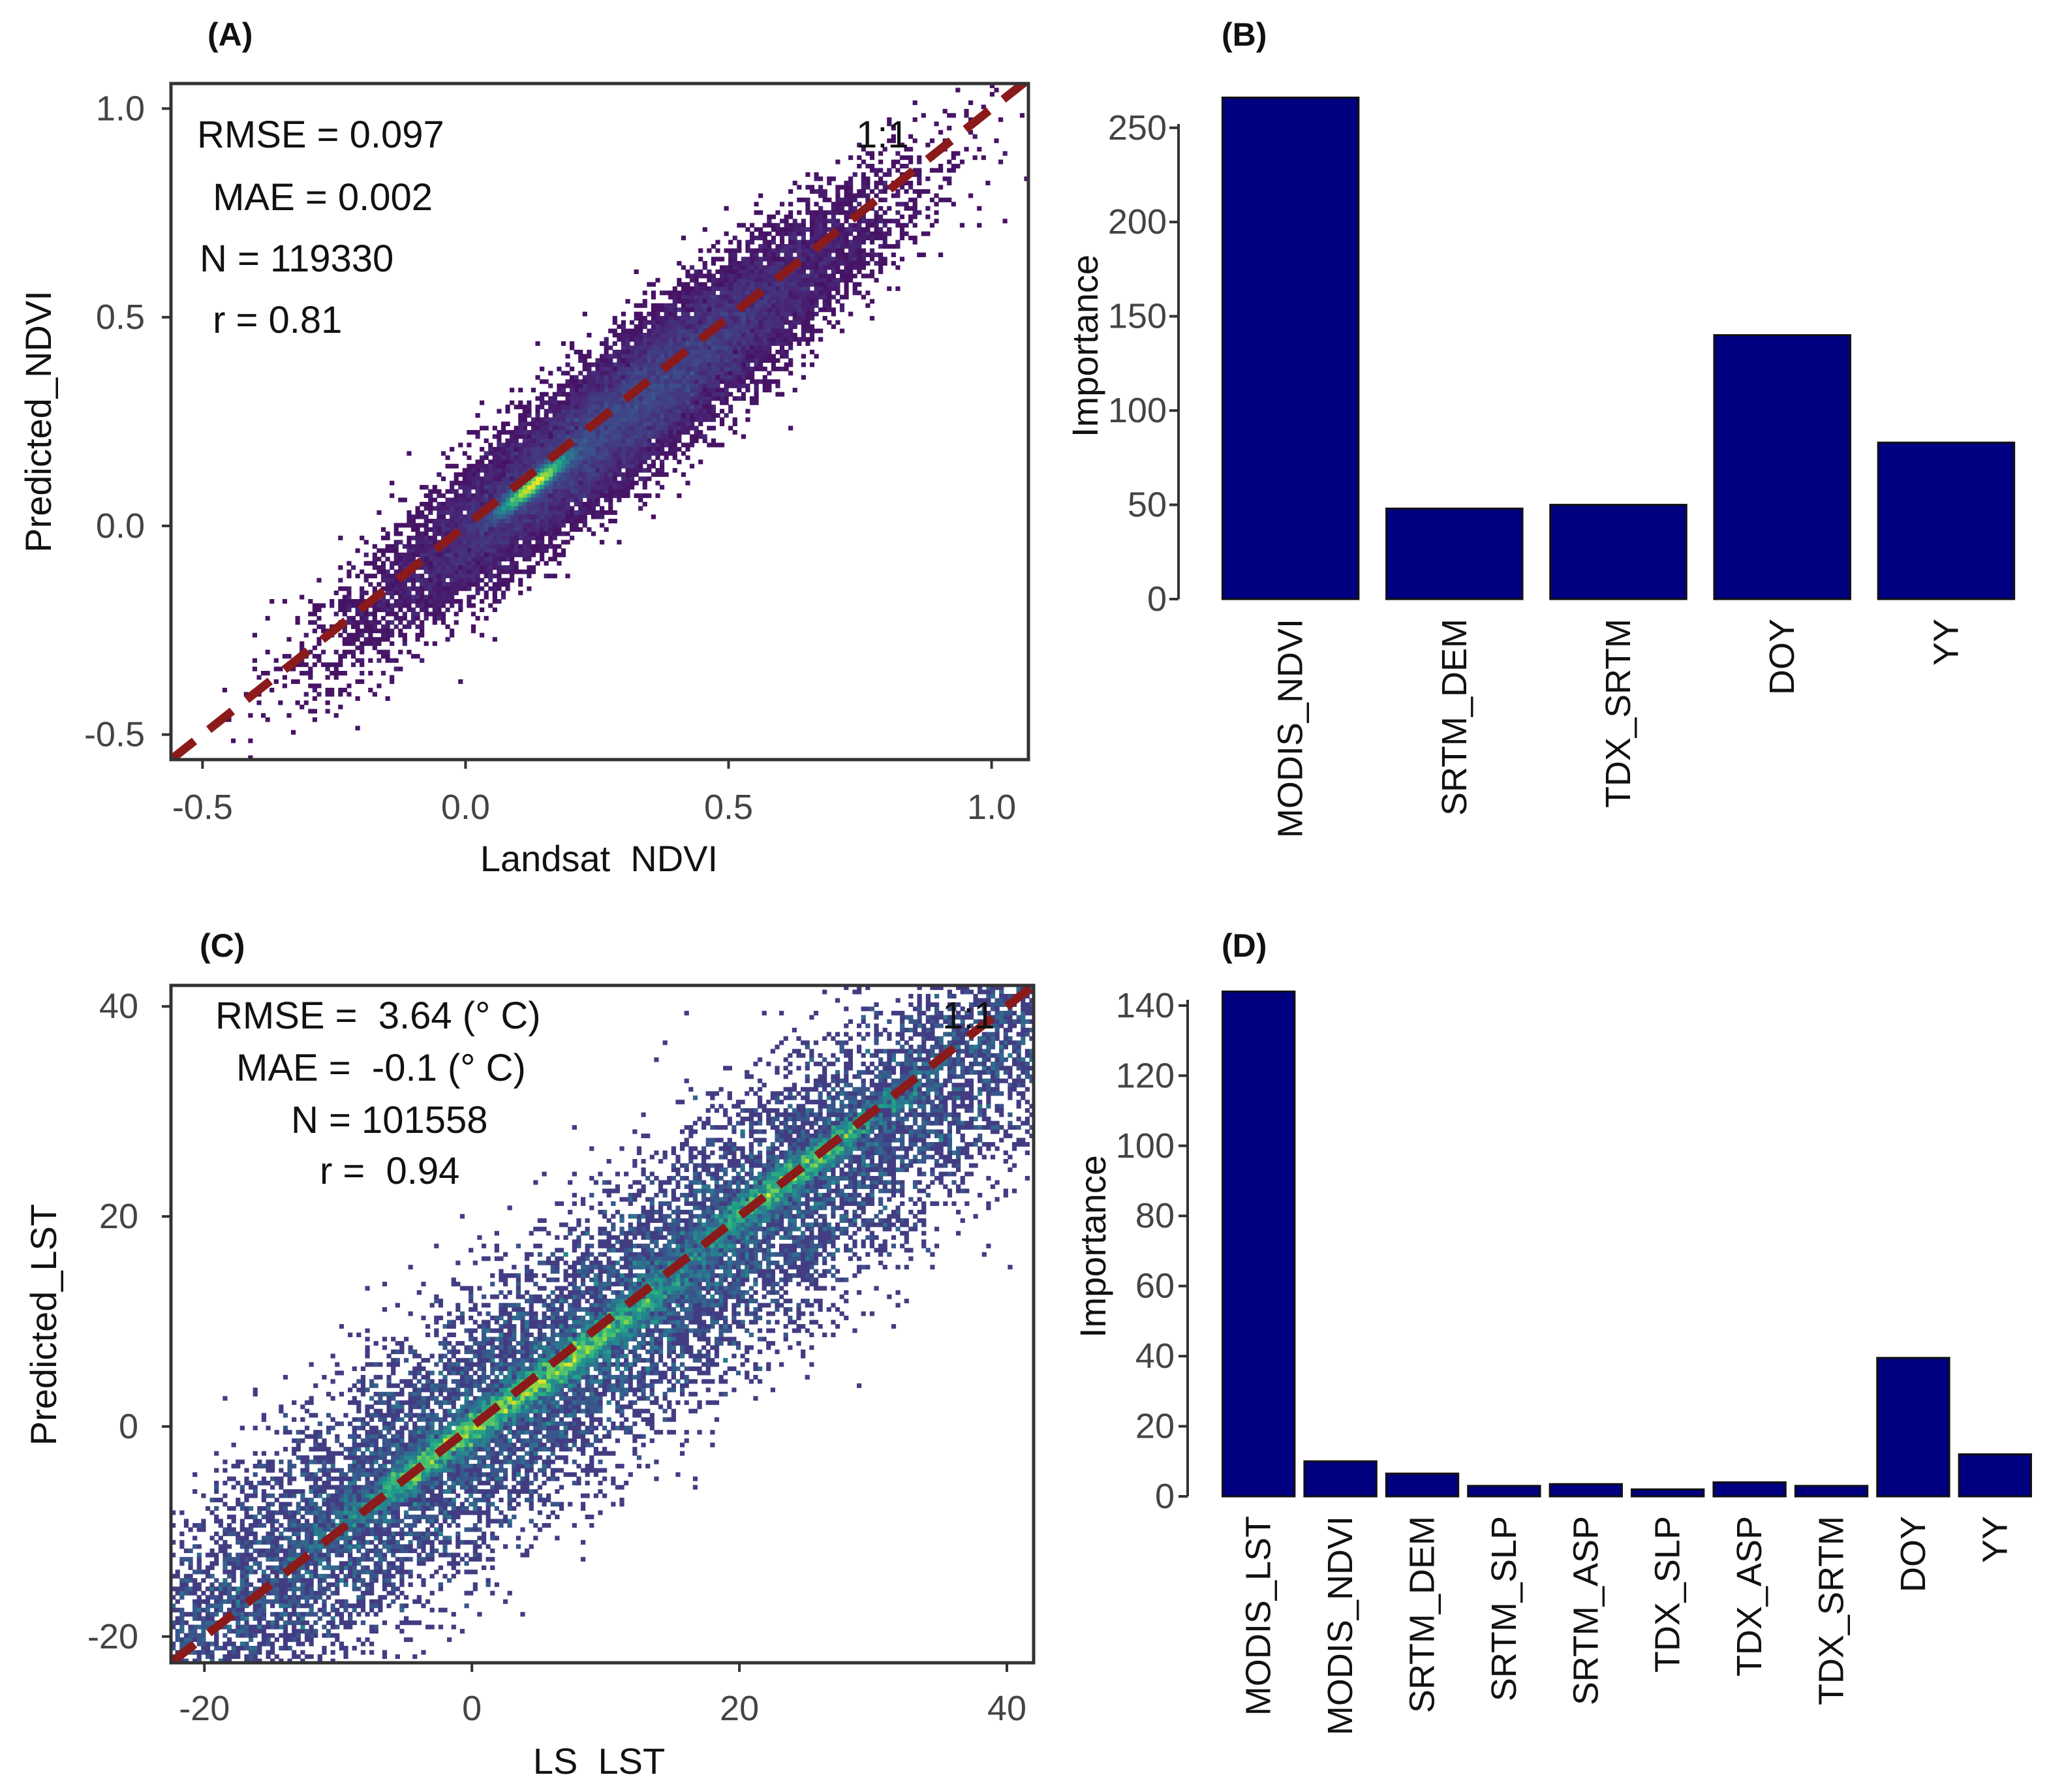 This screenshot has height=1792, width=2049. What do you see at coordinates (1137, 316) in the screenshot?
I see `panel-b-y-tick: 150` at bounding box center [1137, 316].